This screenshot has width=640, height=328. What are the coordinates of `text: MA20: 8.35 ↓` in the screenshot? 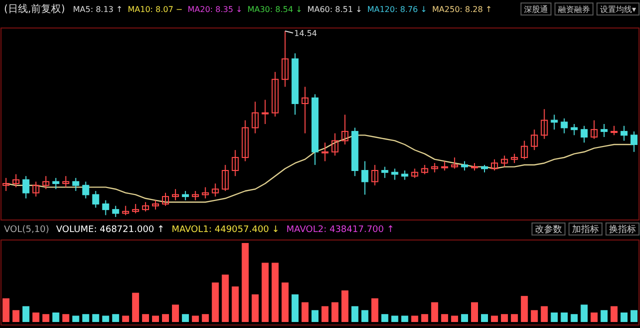 It's located at (215, 9).